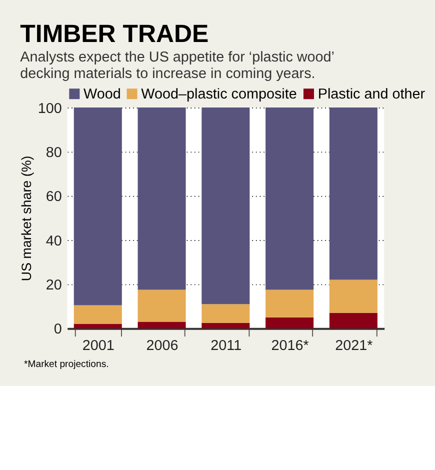  Describe the element at coordinates (290, 346) in the screenshot. I see `x-tick-label: 2016*` at that location.